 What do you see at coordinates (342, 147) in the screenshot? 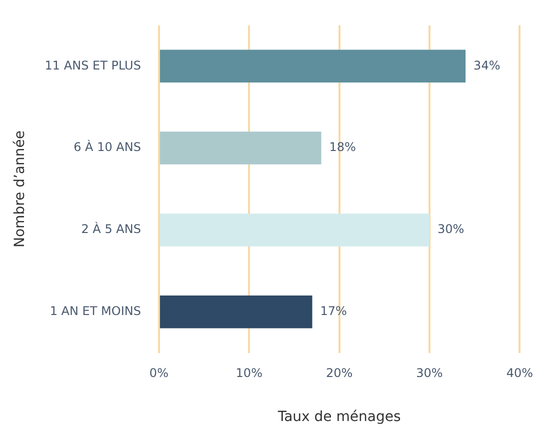
I see `data-label: 18%` at bounding box center [342, 147].